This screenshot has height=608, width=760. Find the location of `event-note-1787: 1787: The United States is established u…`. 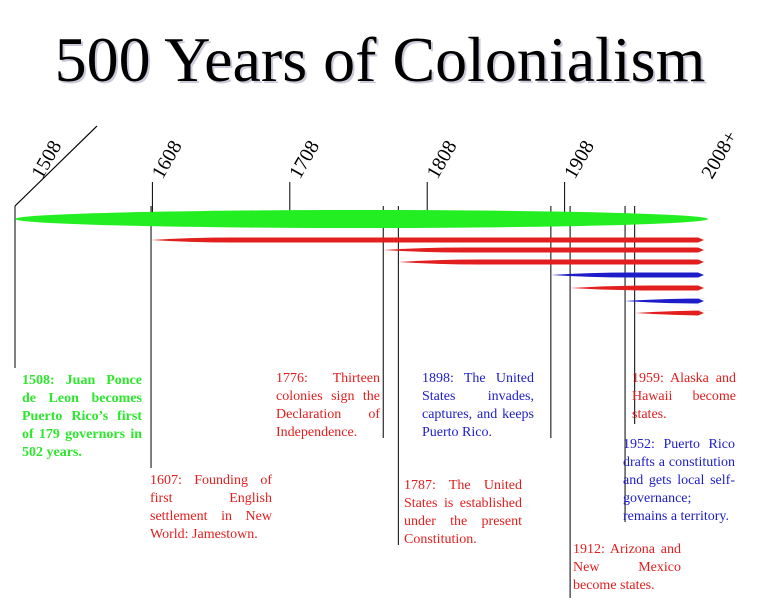

event-note-1787: 1787: The United States is established u… is located at coordinates (463, 512).